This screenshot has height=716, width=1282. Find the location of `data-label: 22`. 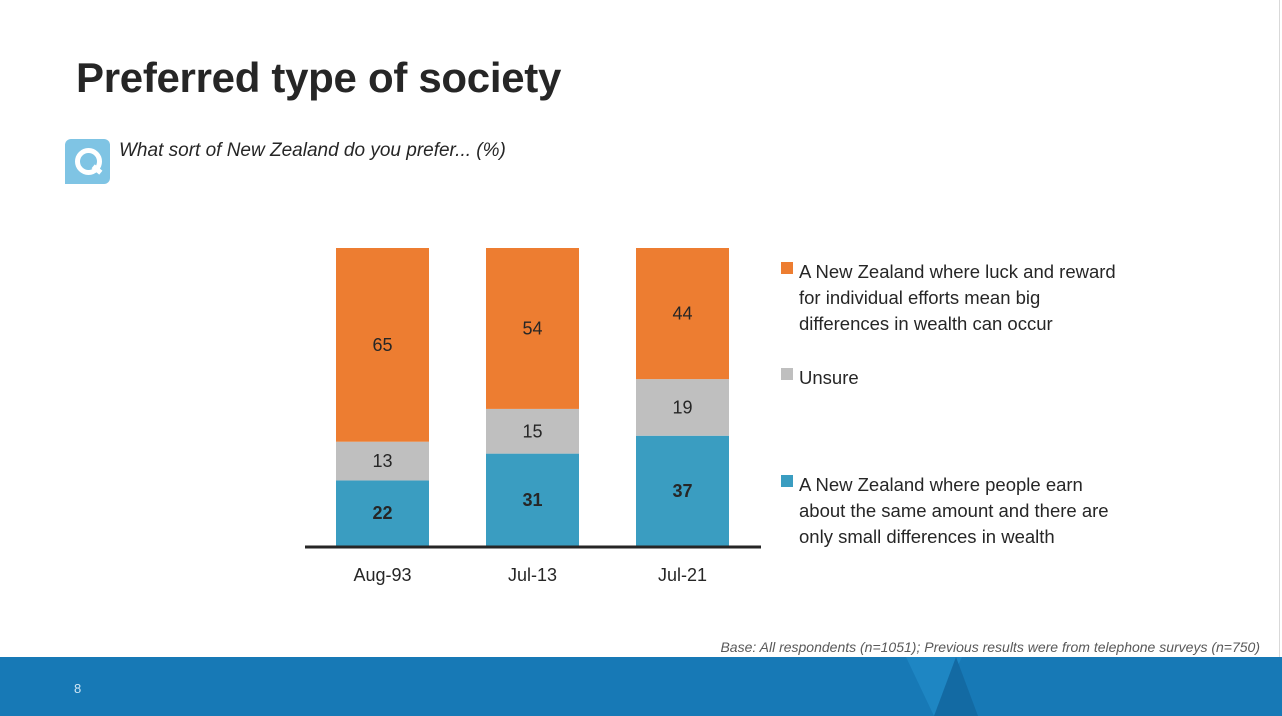

data-label: 22 is located at coordinates (382, 513).